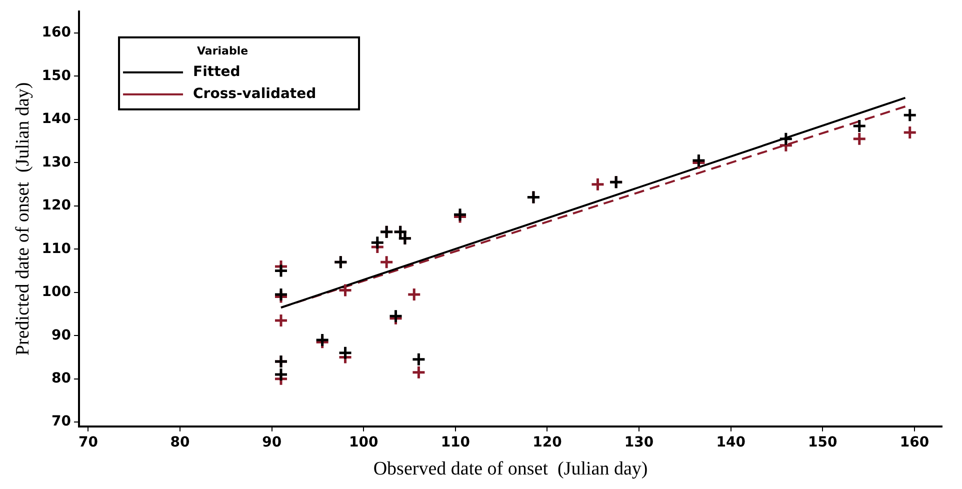 The height and width of the screenshot is (489, 962). What do you see at coordinates (57, 32) in the screenshot?
I see `y-tick-label: 160` at bounding box center [57, 32].